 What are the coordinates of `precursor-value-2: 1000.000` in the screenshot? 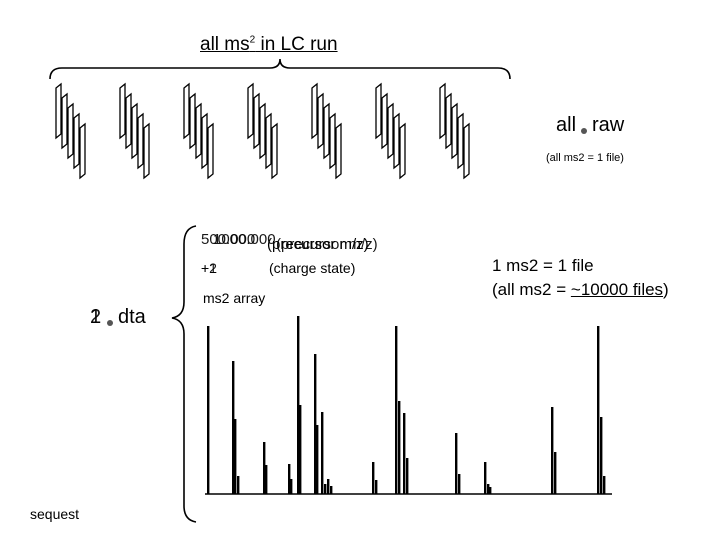 It's located at (244, 239).